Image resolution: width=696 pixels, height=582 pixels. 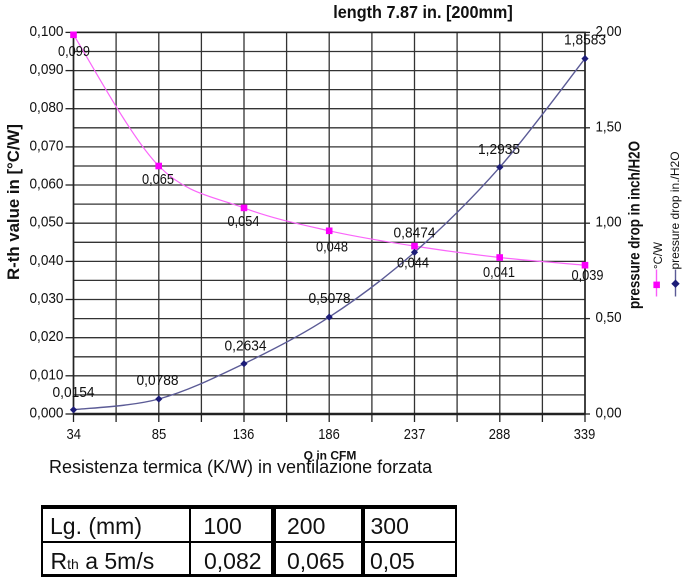 I want to click on svg-text: 0,100, so click(x=47, y=31).